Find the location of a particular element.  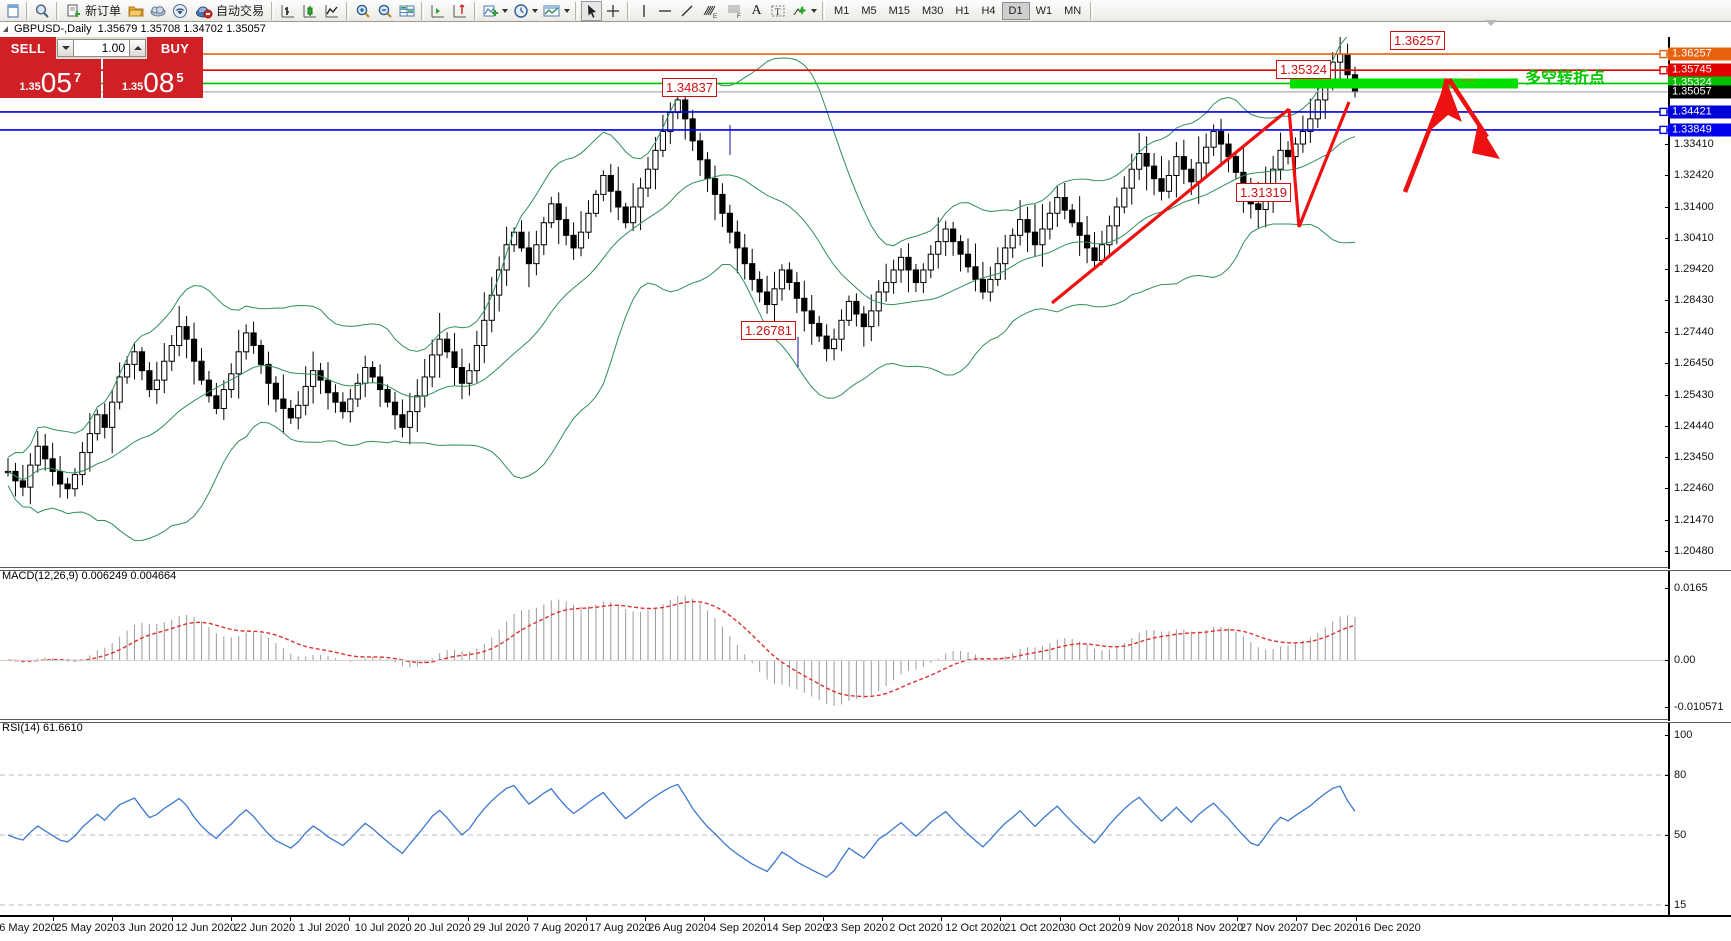

tf-m1: M1 is located at coordinates (842, 10).